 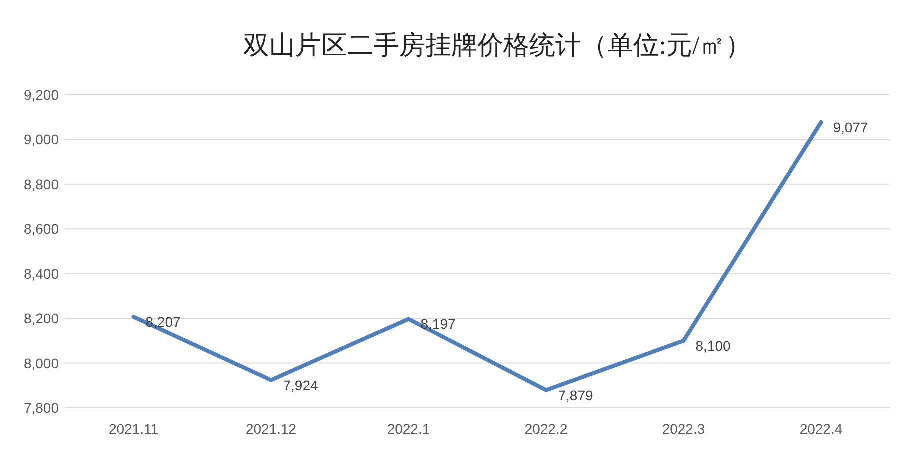 What do you see at coordinates (408, 429) in the screenshot?
I see `x-tick-label: 2022.1` at bounding box center [408, 429].